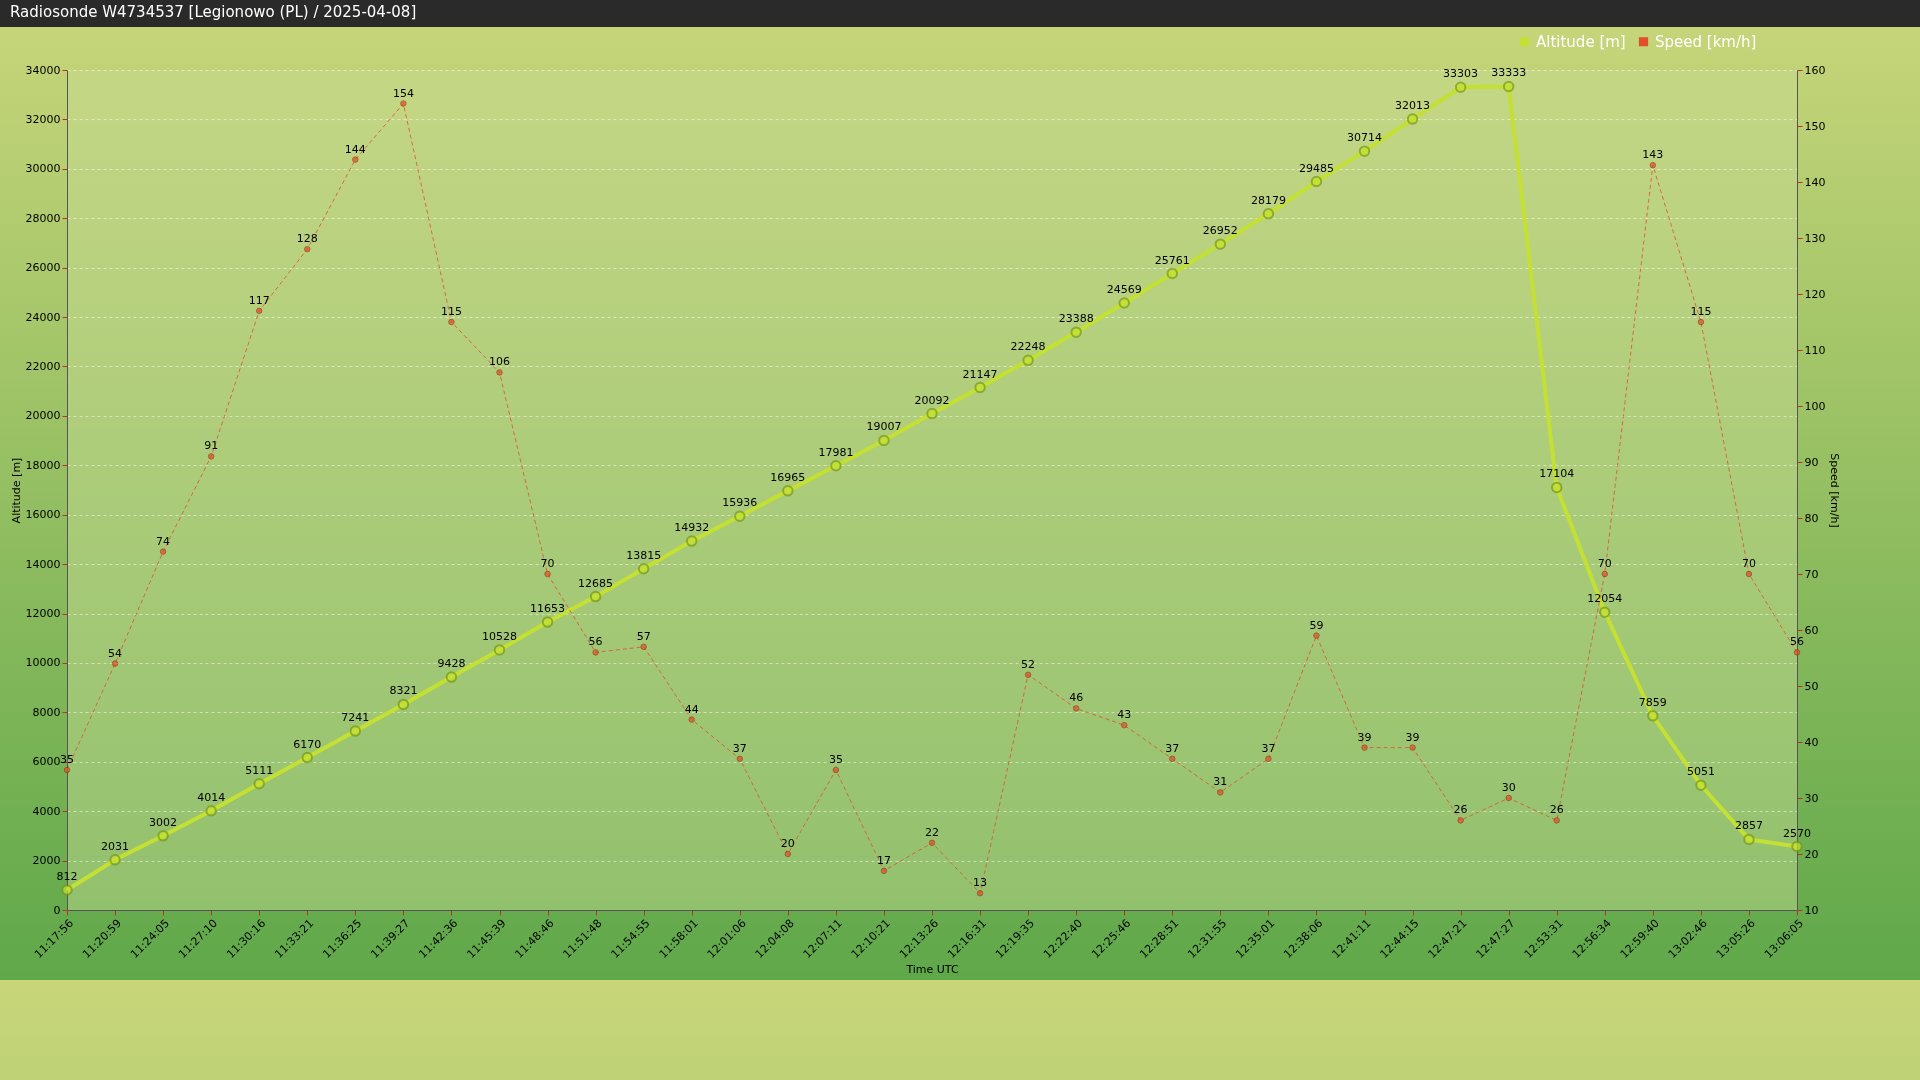 The height and width of the screenshot is (1080, 1920). Describe the element at coordinates (1172, 260) in the screenshot. I see `data-label: 25761` at that location.